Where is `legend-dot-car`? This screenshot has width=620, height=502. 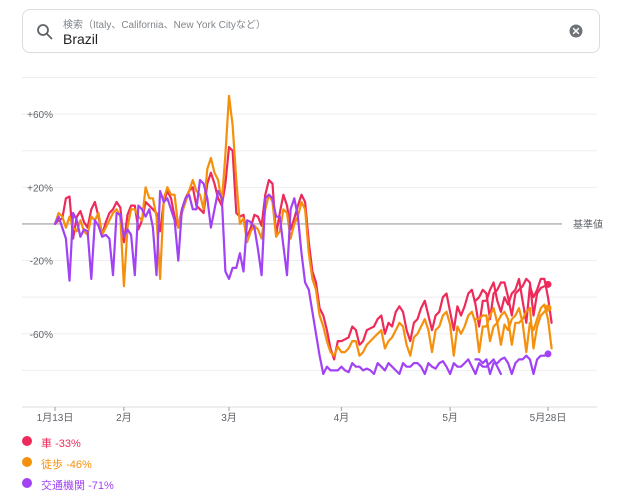 legend-dot-car is located at coordinates (27, 441).